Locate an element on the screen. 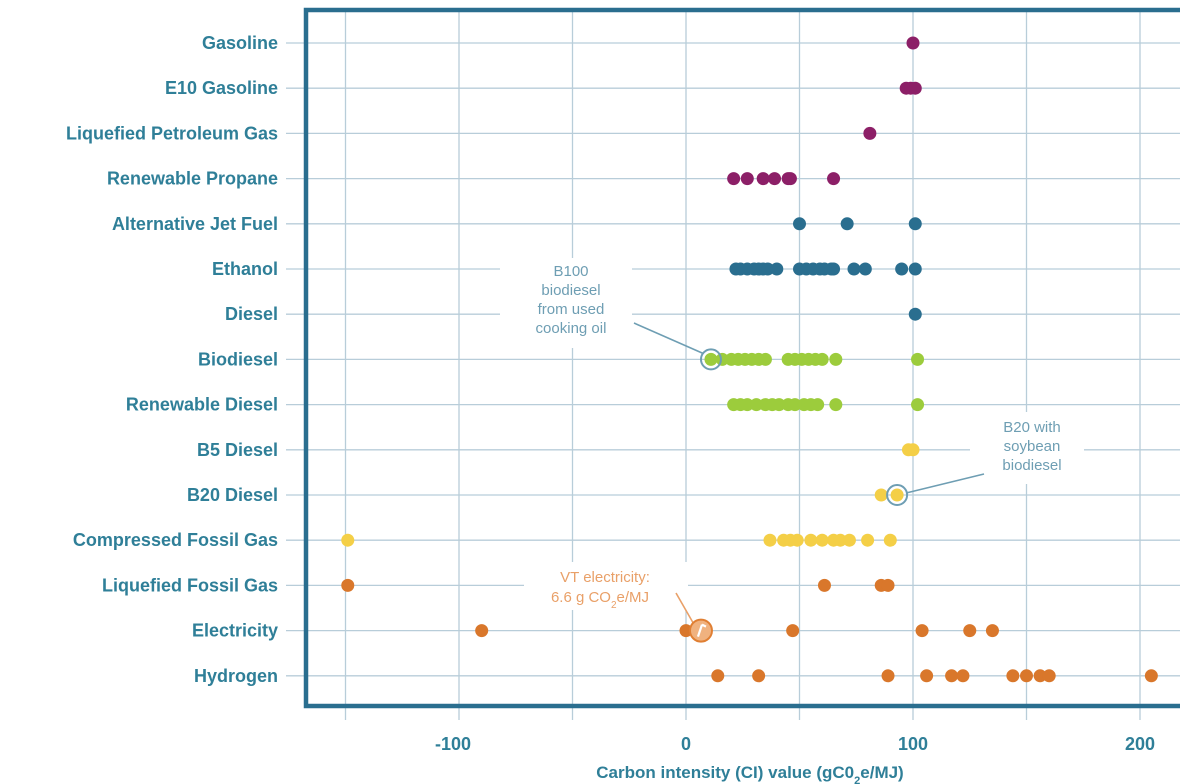 The height and width of the screenshot is (784, 1180). category-label: Hydrogen is located at coordinates (236, 676).